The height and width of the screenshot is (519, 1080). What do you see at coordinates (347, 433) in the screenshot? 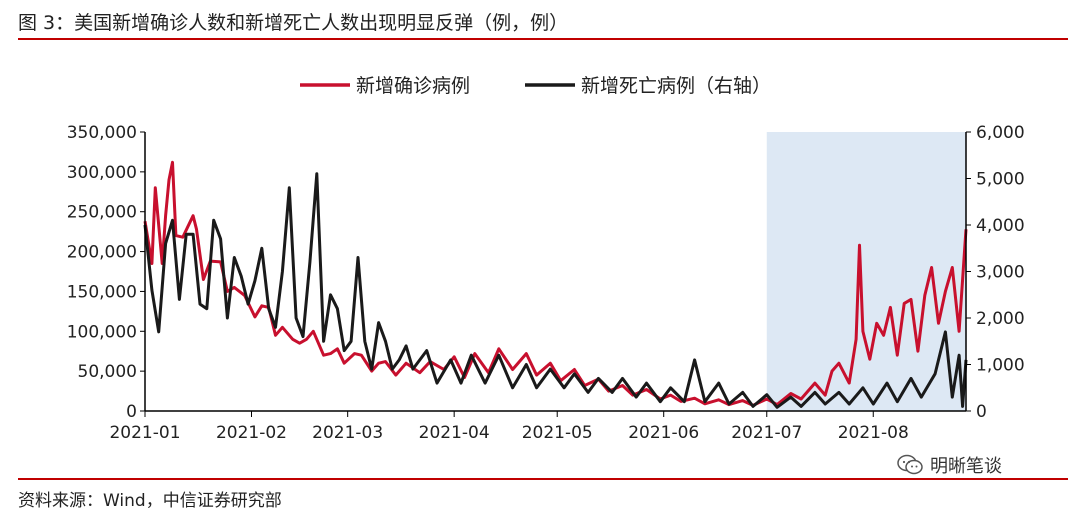
I see `x-tick-label: 2021-03` at bounding box center [347, 433].